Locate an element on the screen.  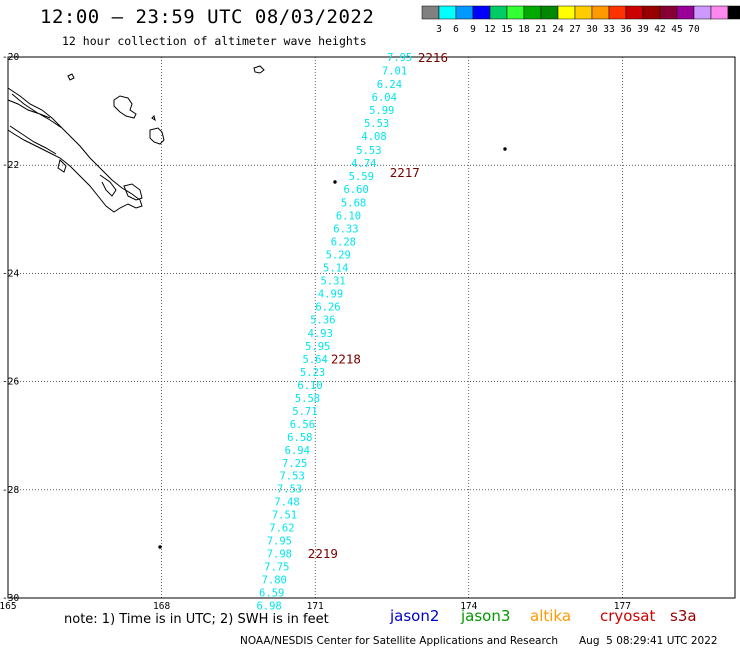
x-tick-label: 171 is located at coordinates (315, 606).